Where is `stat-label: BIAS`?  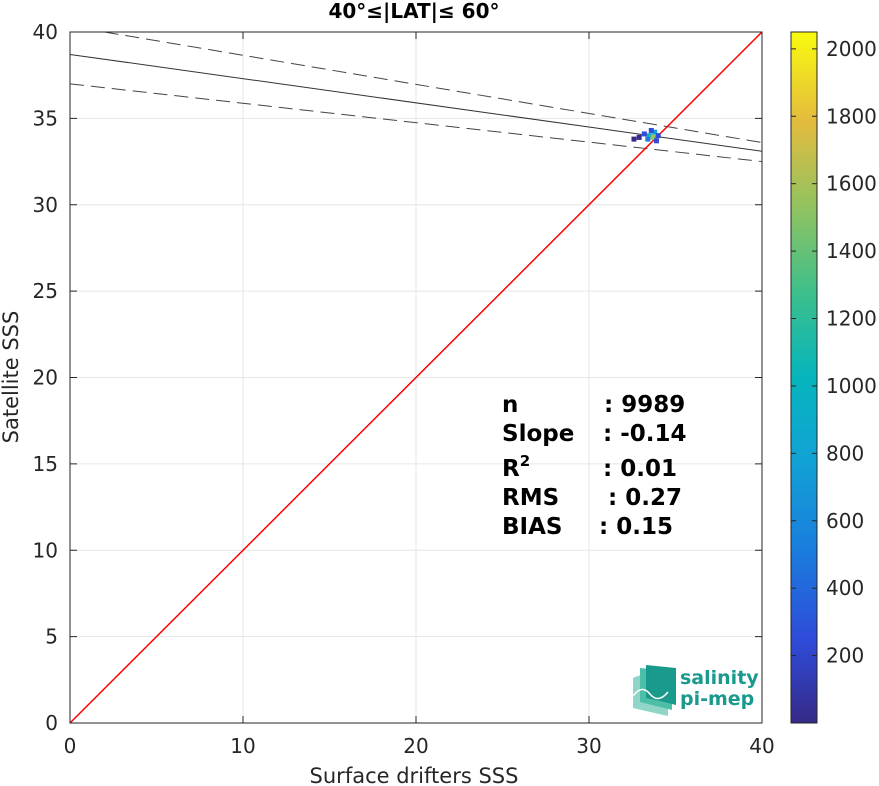
stat-label: BIAS is located at coordinates (532, 527).